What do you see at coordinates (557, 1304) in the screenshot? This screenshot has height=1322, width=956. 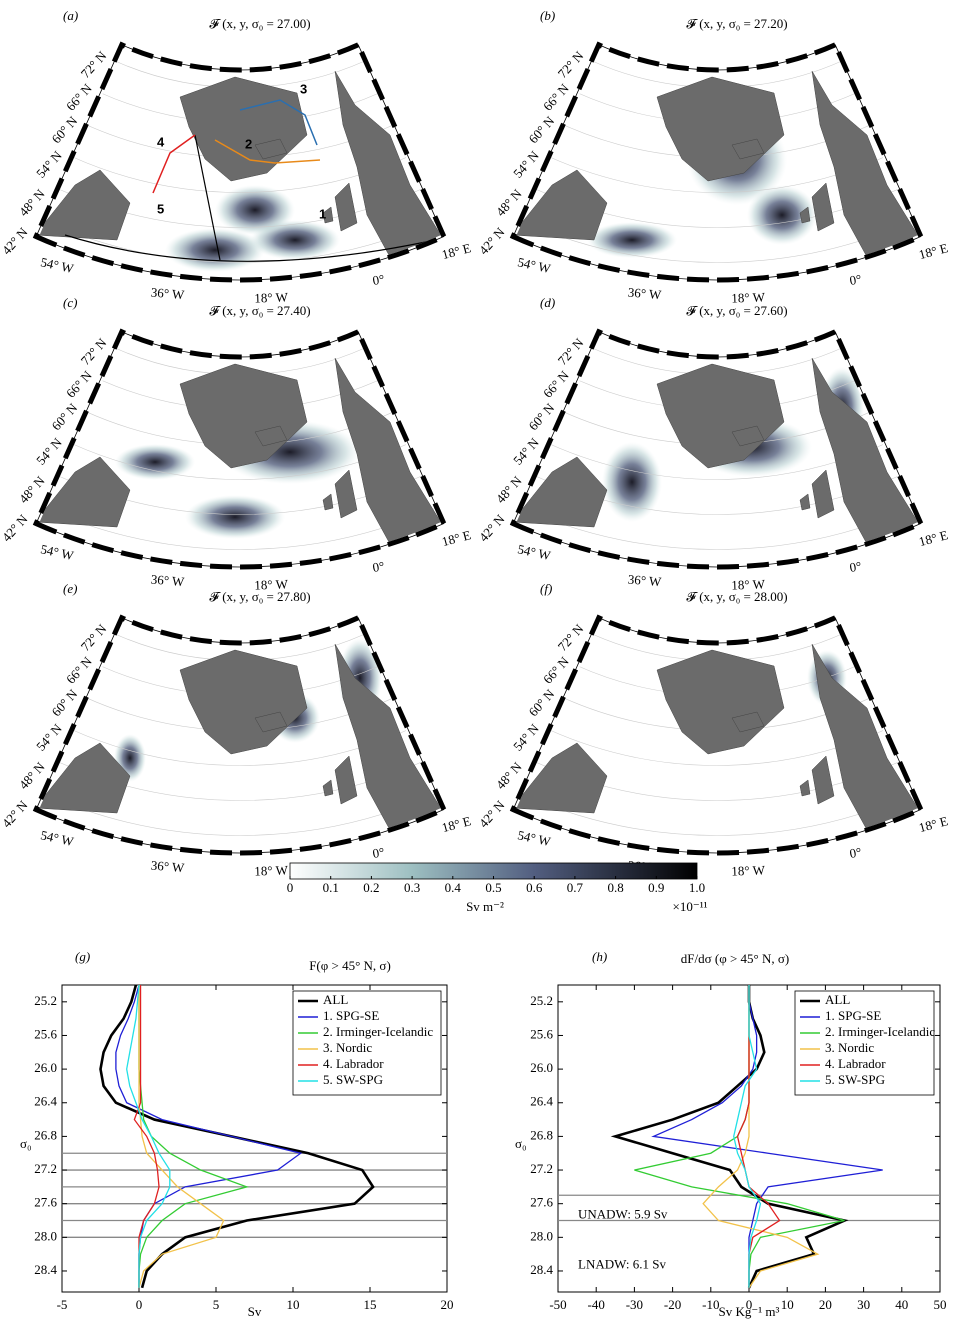 I see `x-tick-label: -50` at bounding box center [557, 1304].